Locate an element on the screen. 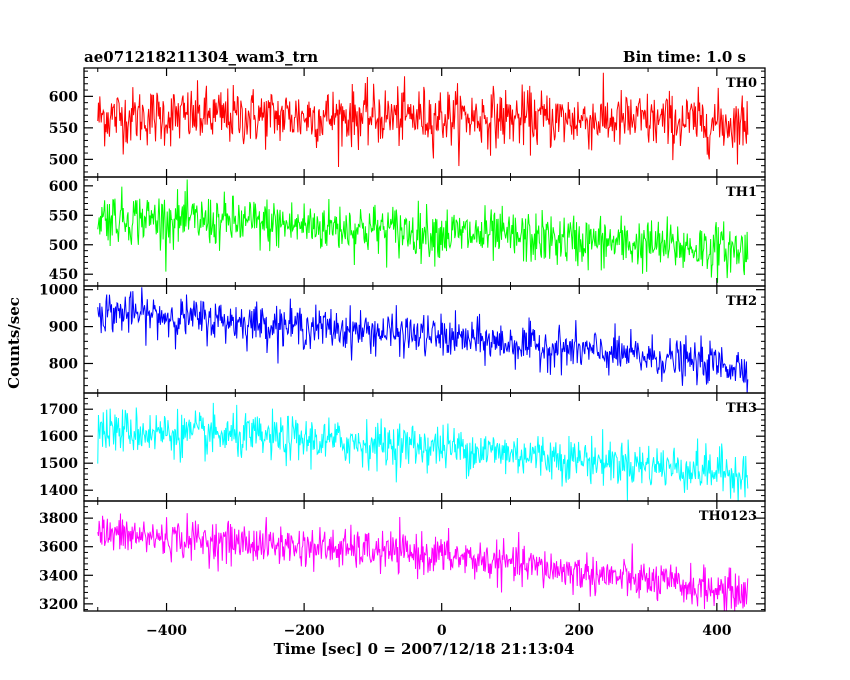 The image size is (850, 680). panel-th2: 800 900 1000 TH2 is located at coordinates (402, 338).